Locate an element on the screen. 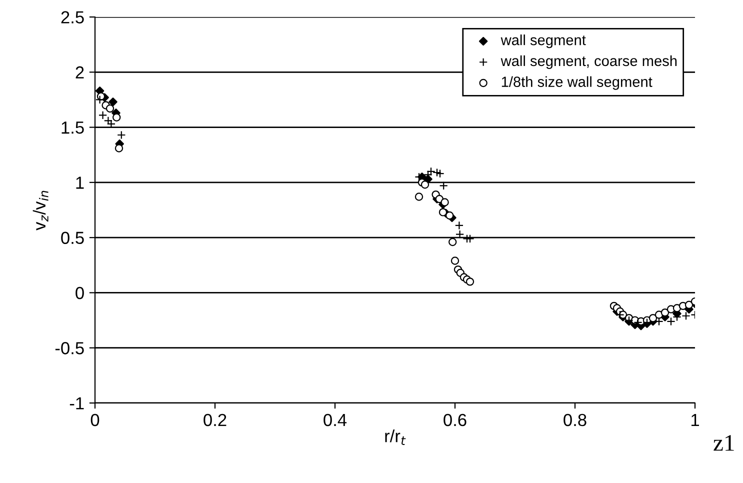 The height and width of the screenshot is (483, 743). x-tick-label: 0 is located at coordinates (95, 420).